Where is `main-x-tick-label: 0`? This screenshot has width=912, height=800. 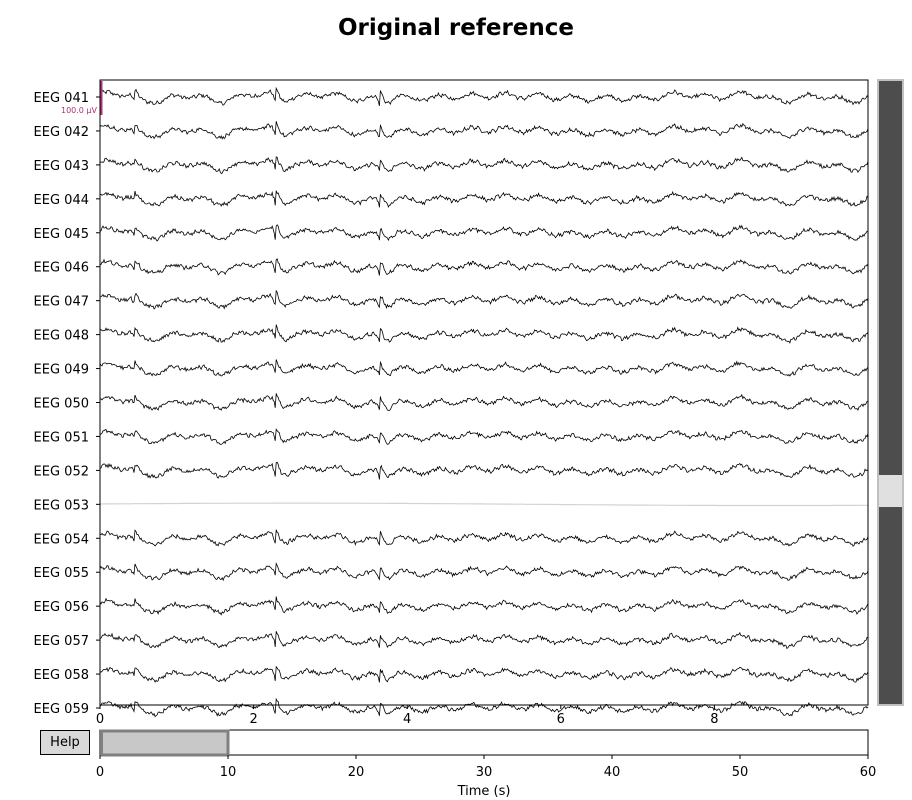 main-x-tick-label: 0 is located at coordinates (100, 719).